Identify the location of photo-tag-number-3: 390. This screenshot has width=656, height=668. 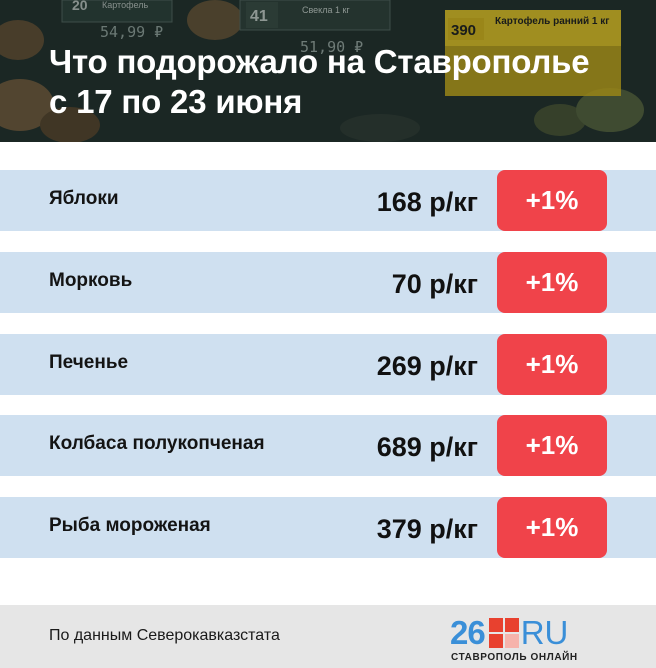
(463, 30).